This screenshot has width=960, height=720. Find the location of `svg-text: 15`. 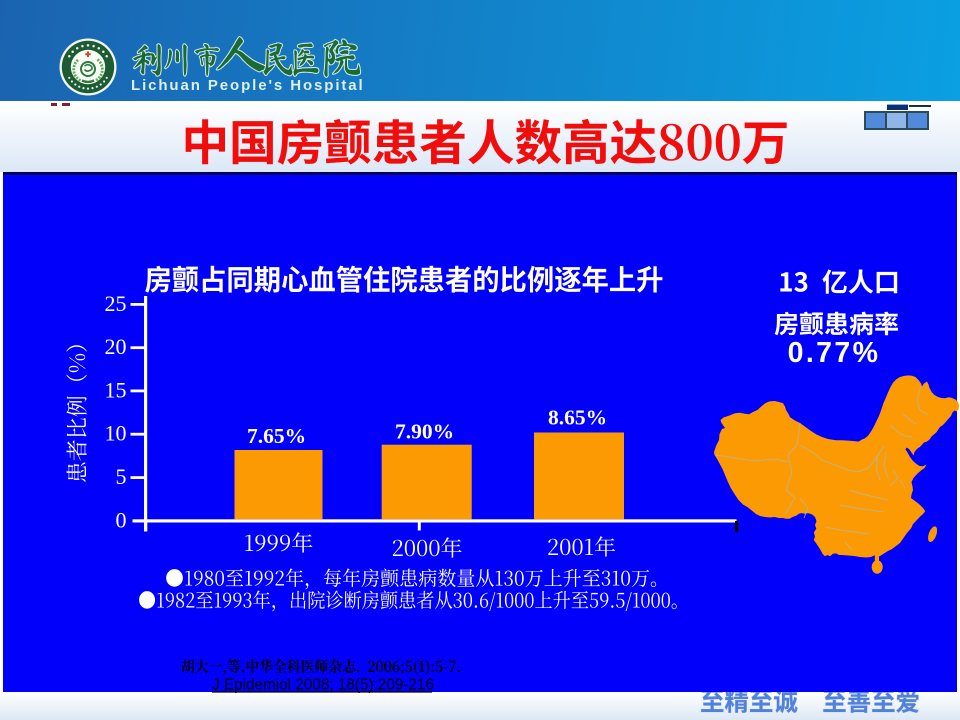

svg-text: 15 is located at coordinates (116, 389).